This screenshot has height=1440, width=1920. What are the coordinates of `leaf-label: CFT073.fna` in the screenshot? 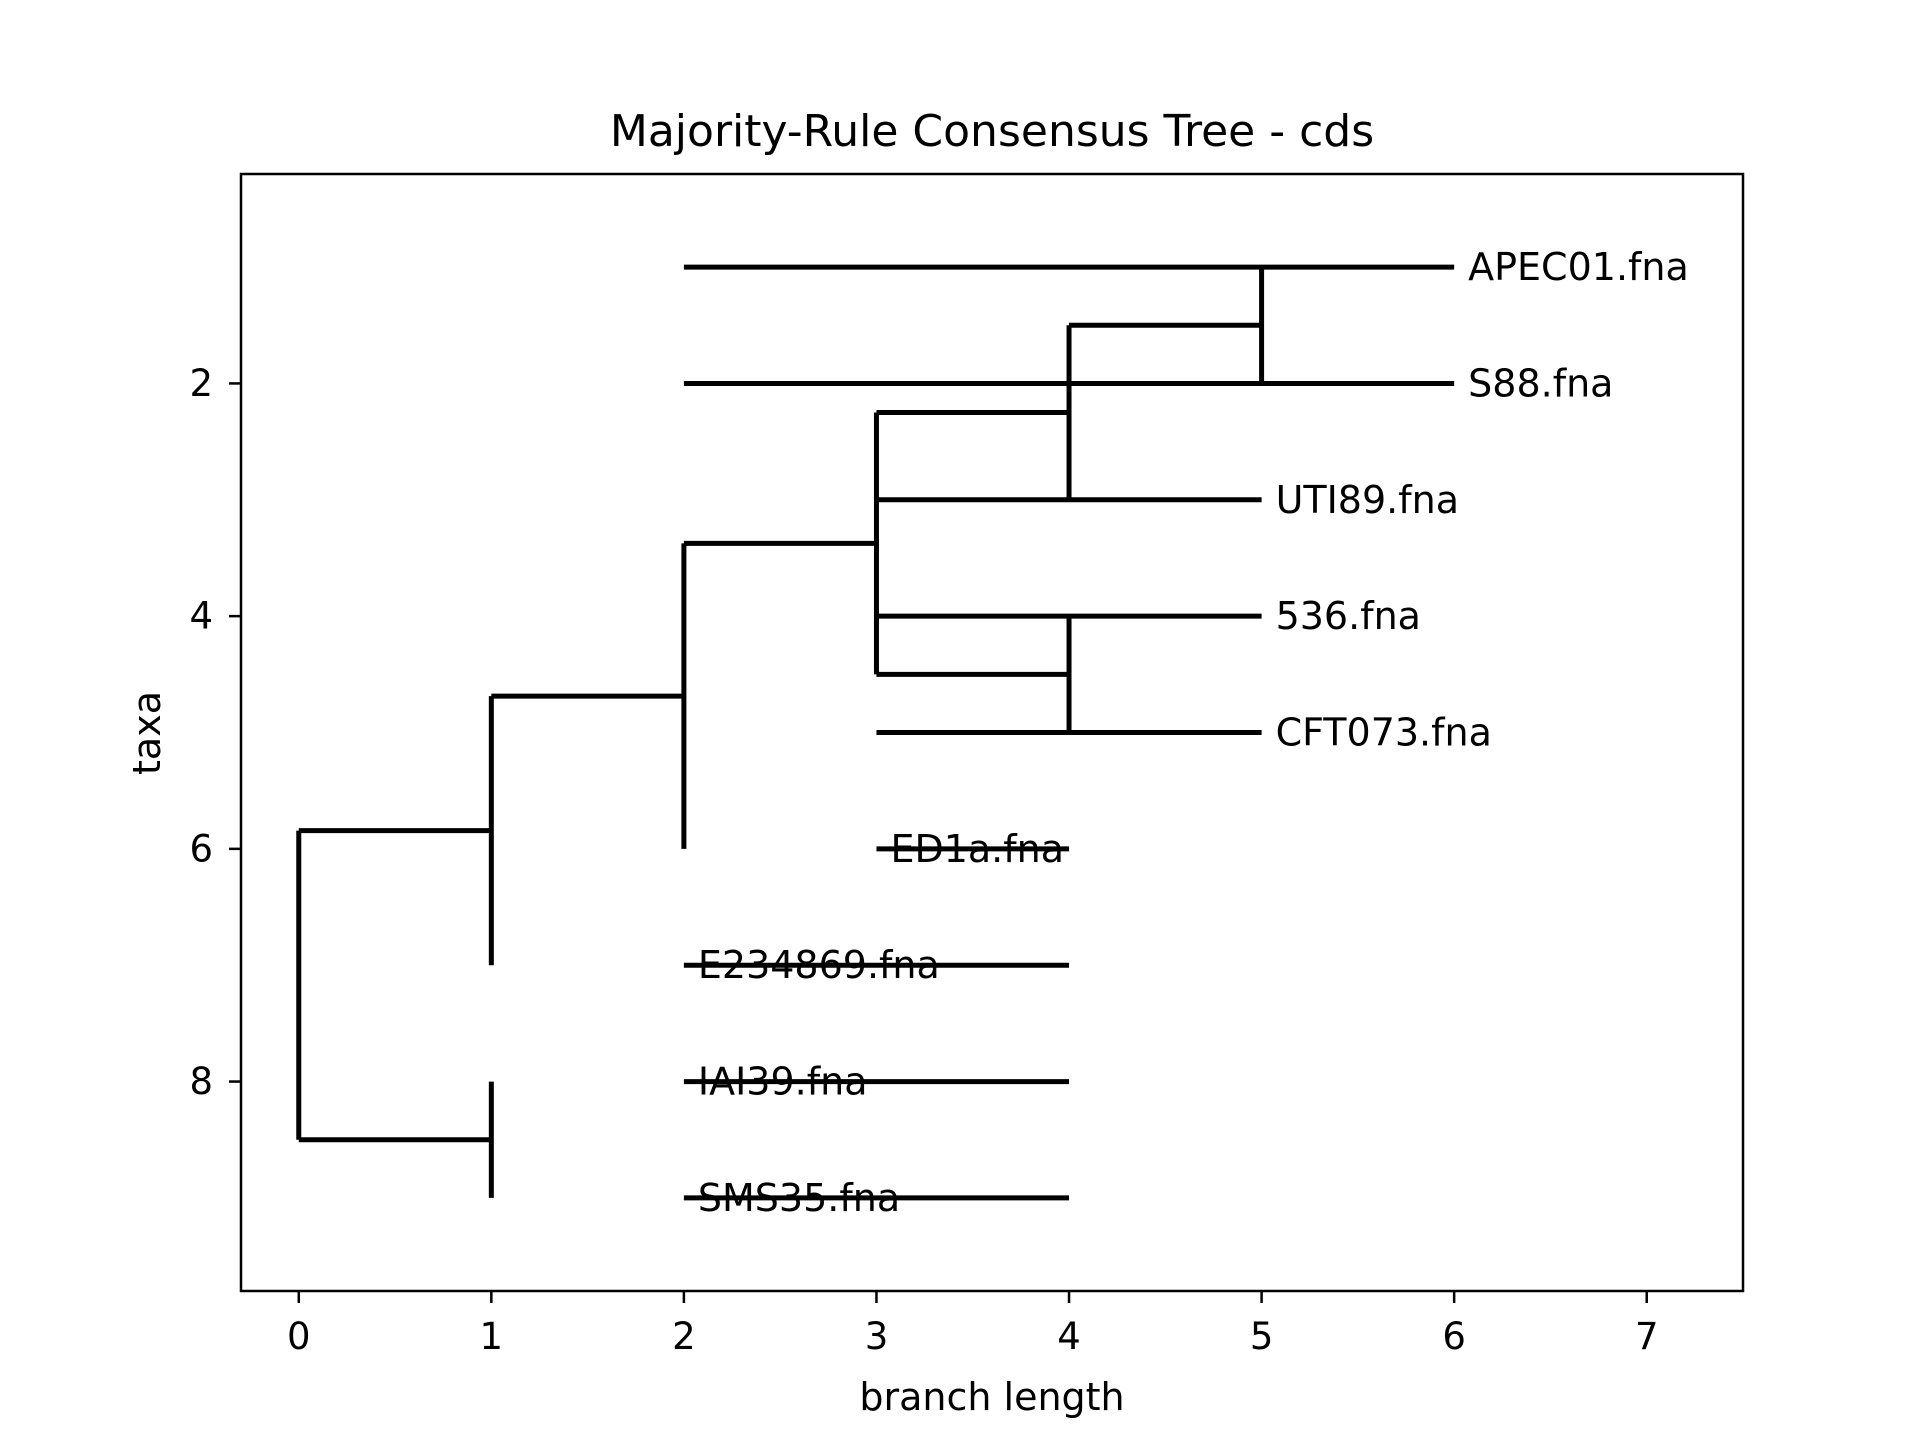 It's located at (1384, 733).